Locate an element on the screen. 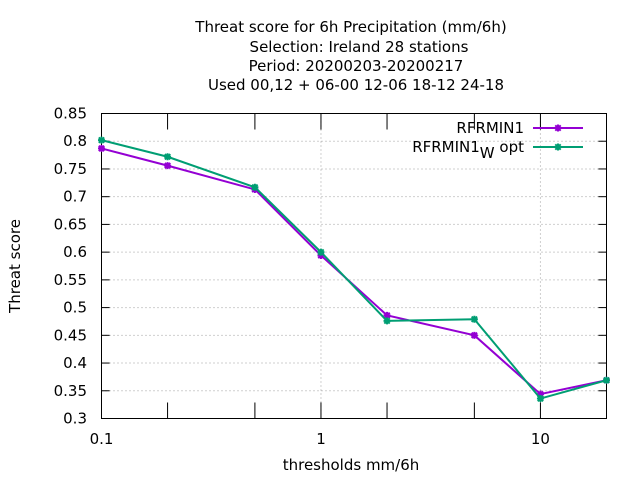  y-tick-label: 0.85 is located at coordinates (70, 114).